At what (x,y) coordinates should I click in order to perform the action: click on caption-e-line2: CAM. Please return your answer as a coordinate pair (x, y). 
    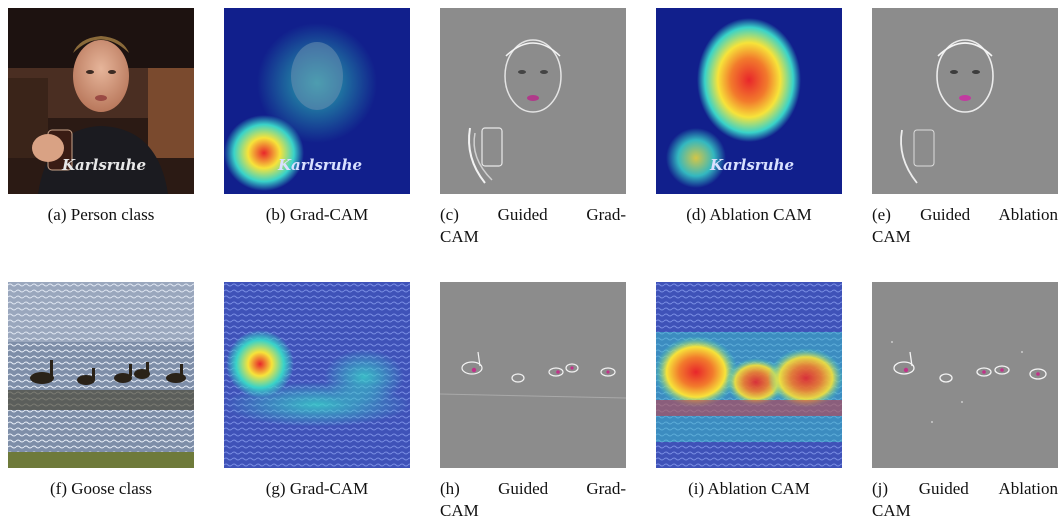
    Looking at the image, I should click on (891, 236).